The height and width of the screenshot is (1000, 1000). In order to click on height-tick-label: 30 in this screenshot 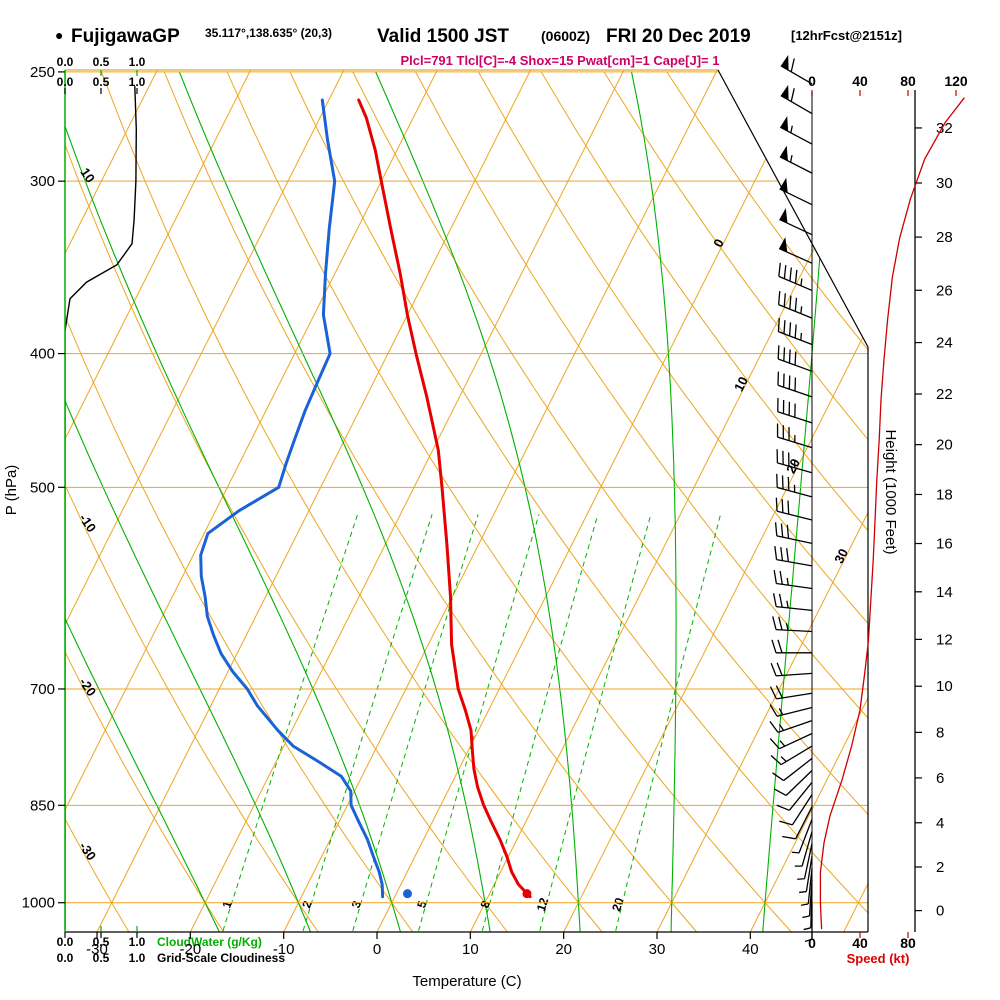, I will do `click(944, 183)`.